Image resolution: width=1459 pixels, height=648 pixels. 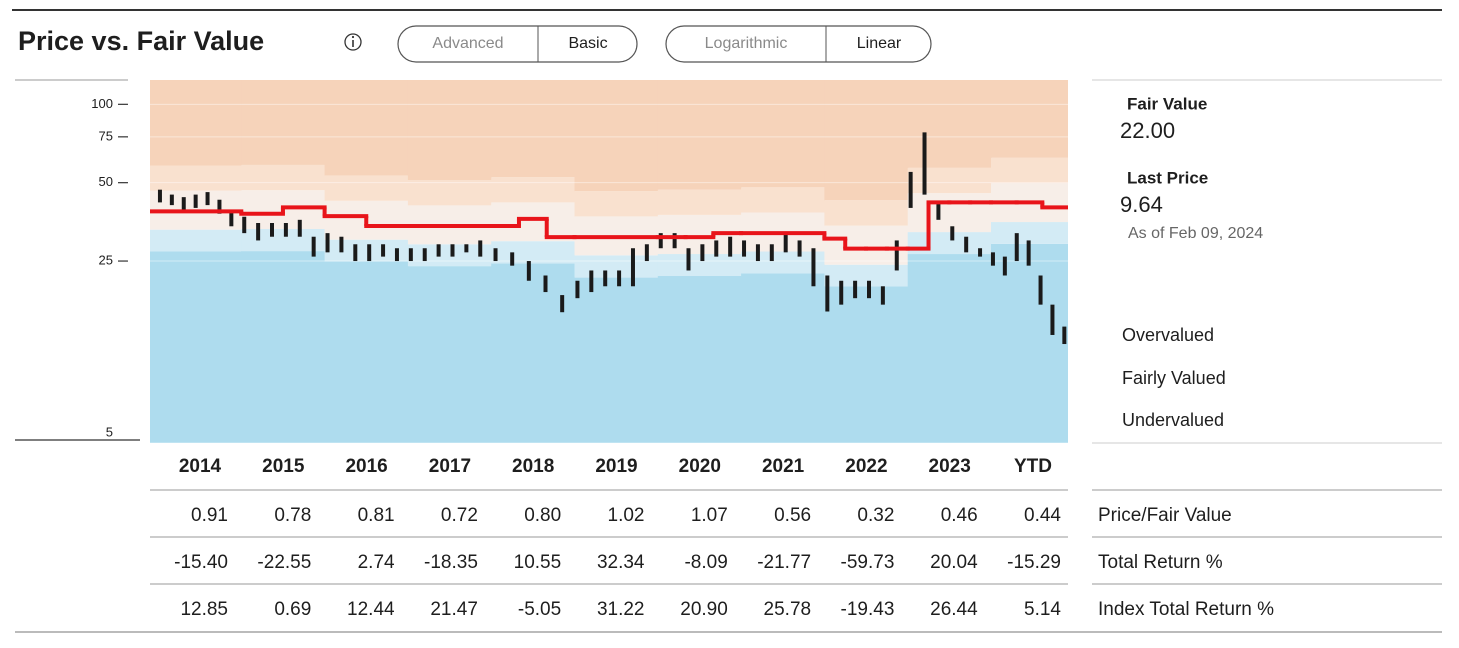 I want to click on legend-entry: Fairly Valued, so click(x=1174, y=378).